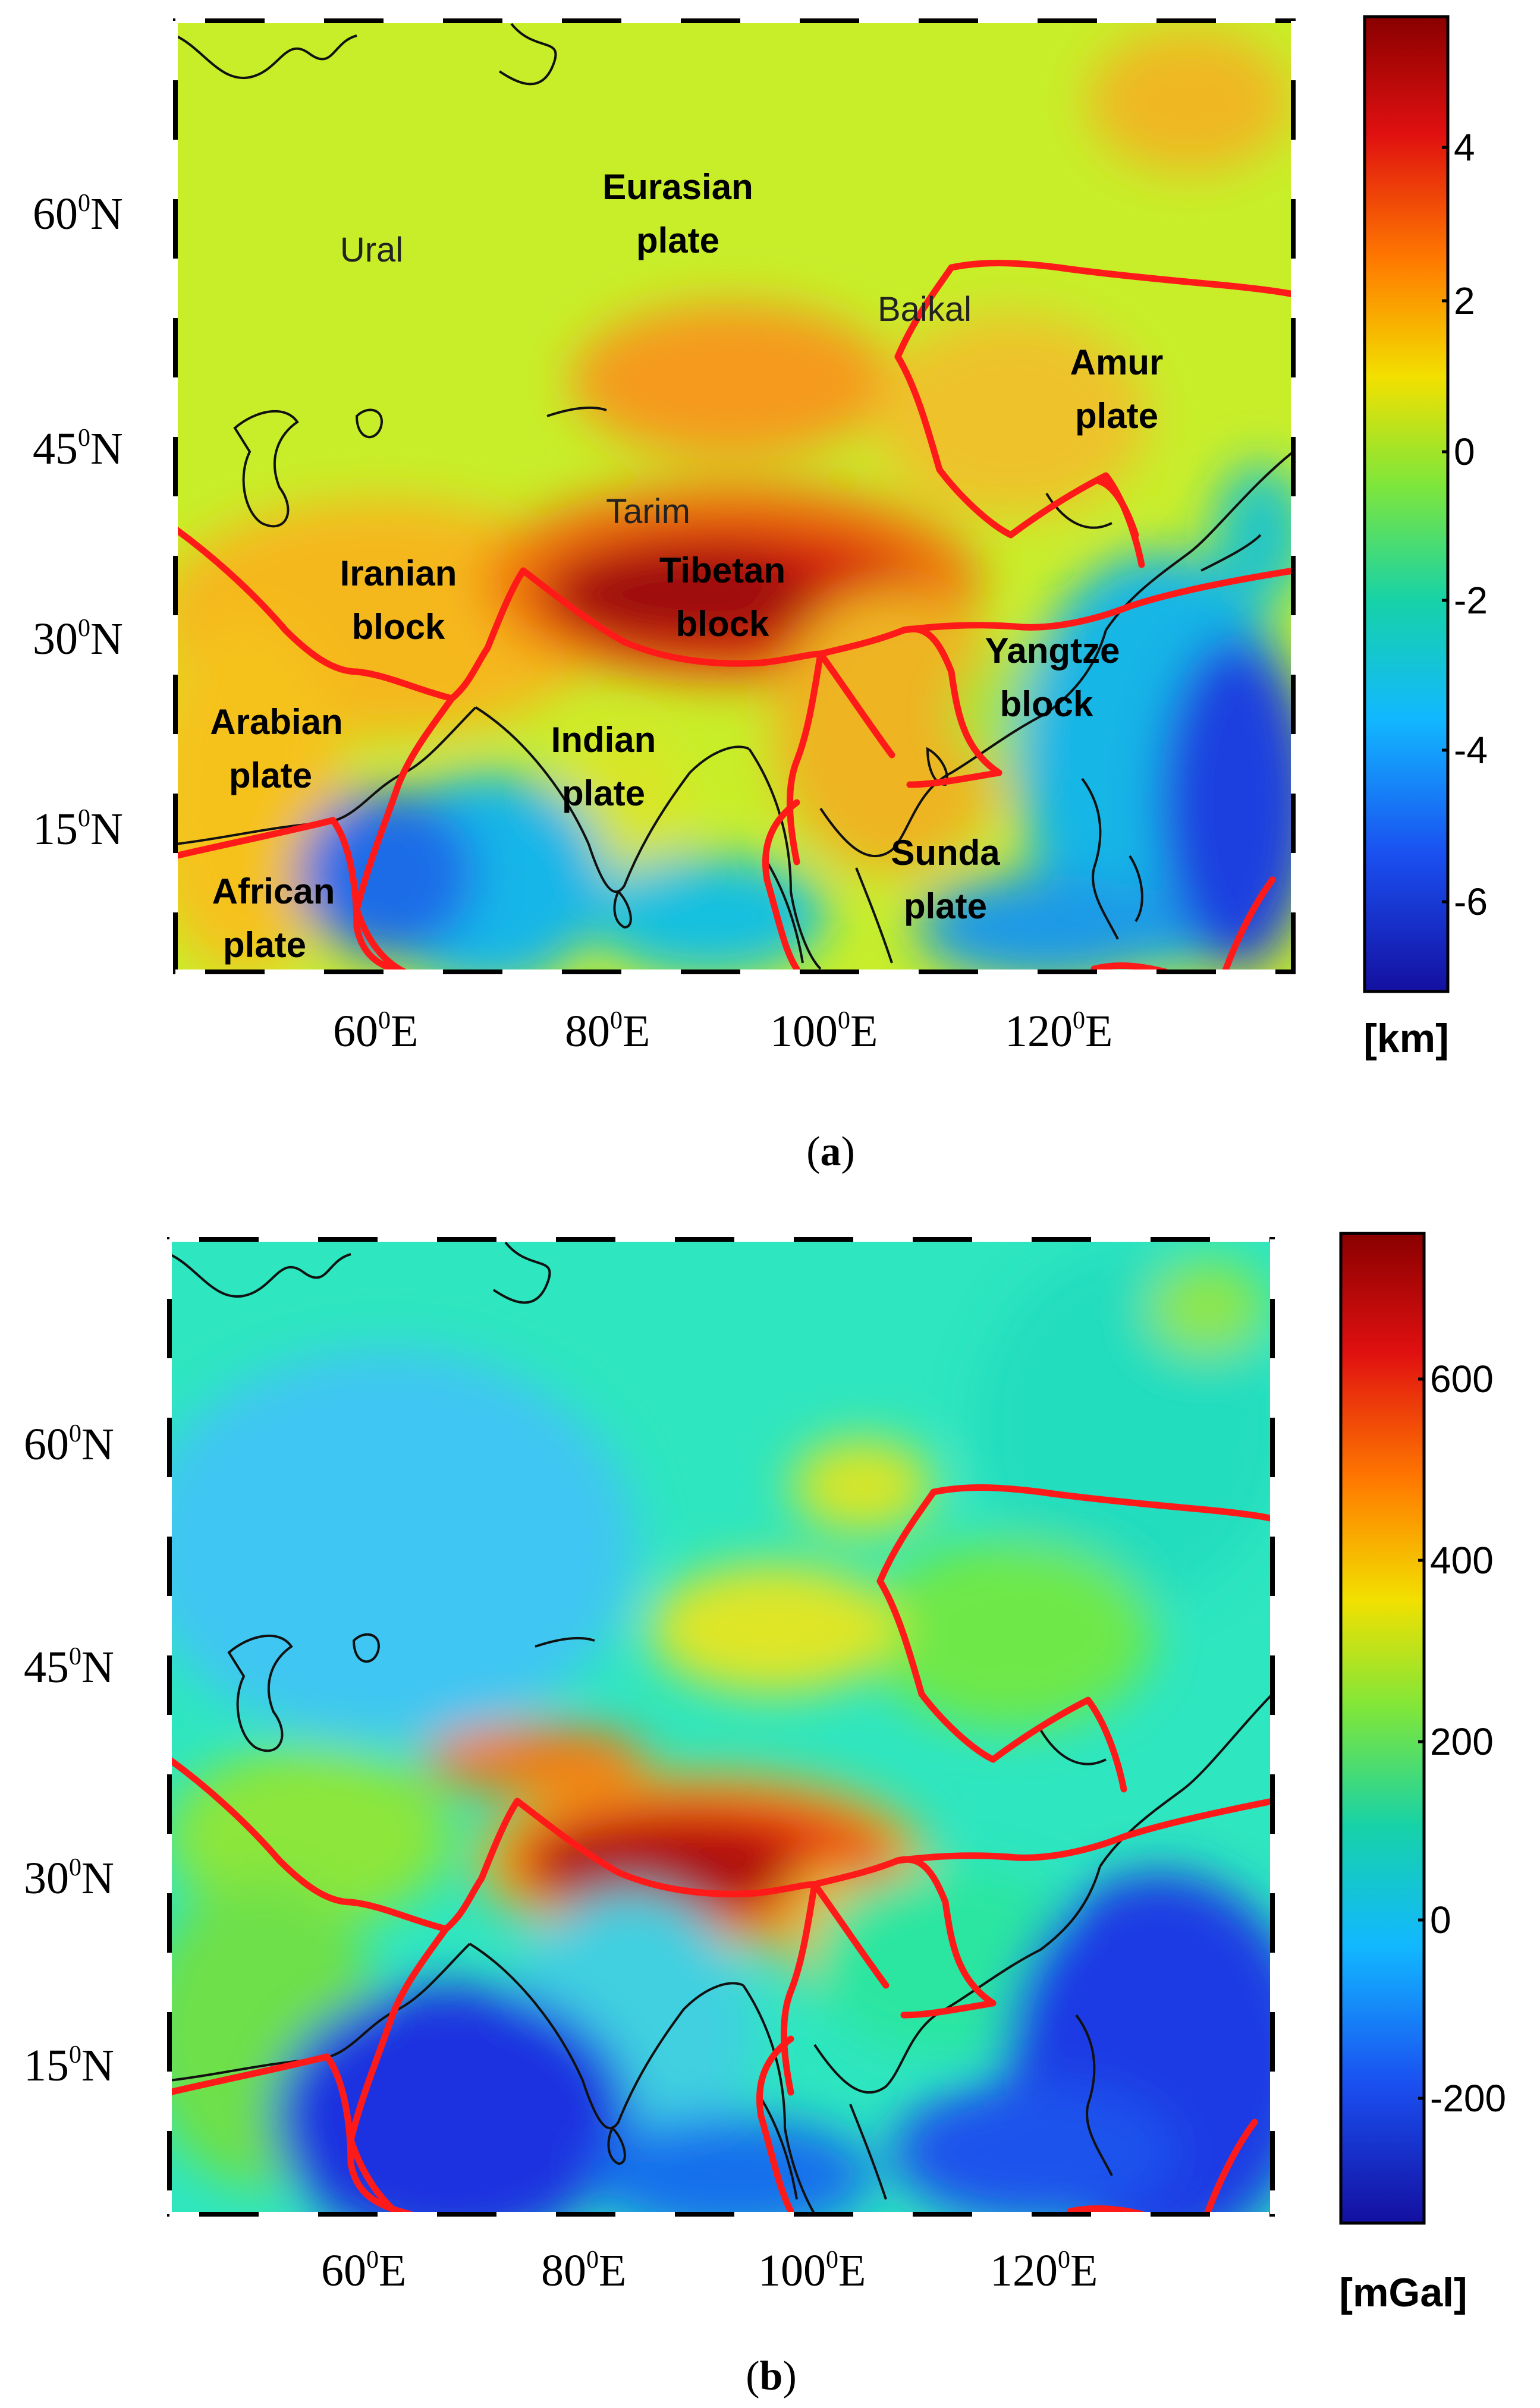 The height and width of the screenshot is (2408, 1540). What do you see at coordinates (1465, 147) in the screenshot?
I see `colorbar-a-tick: 4` at bounding box center [1465, 147].